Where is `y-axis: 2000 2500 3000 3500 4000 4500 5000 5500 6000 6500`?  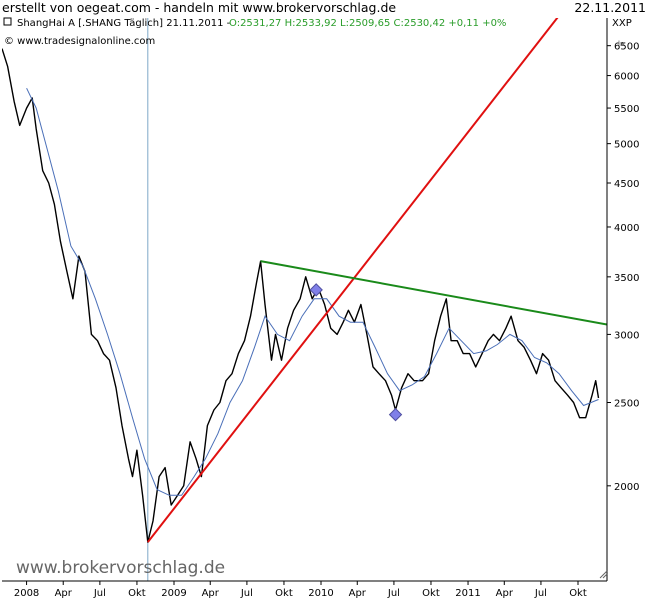
y-axis: 2000 2500 3000 3500 4000 4500 5000 5500 6000 6500 is located at coordinates (622, 299).